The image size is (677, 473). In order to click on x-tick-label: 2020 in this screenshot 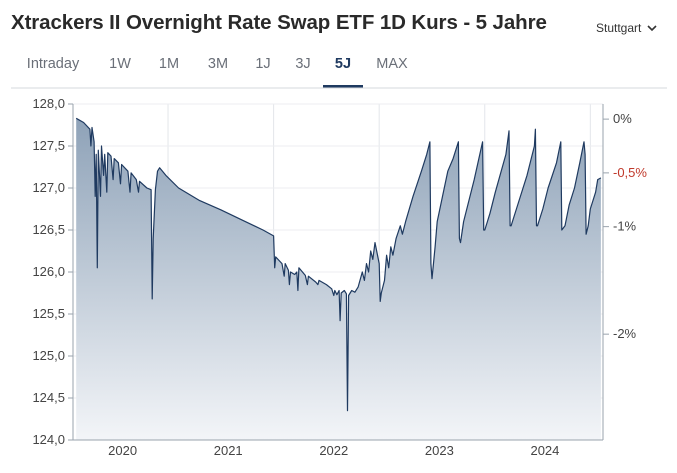, I will do `click(122, 450)`.